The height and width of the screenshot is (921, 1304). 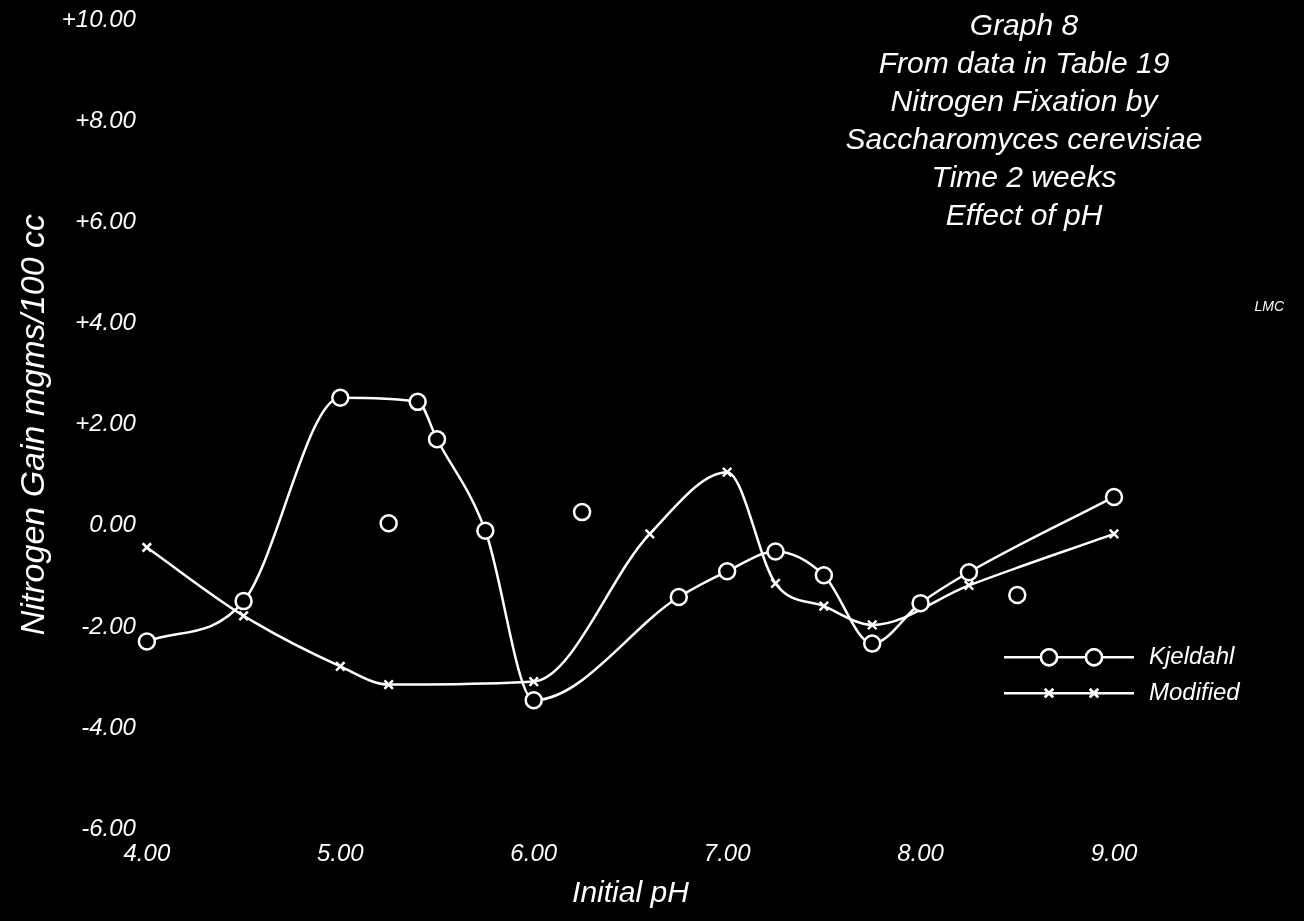 What do you see at coordinates (109, 726) in the screenshot?
I see `y-tick-label: -4.00` at bounding box center [109, 726].